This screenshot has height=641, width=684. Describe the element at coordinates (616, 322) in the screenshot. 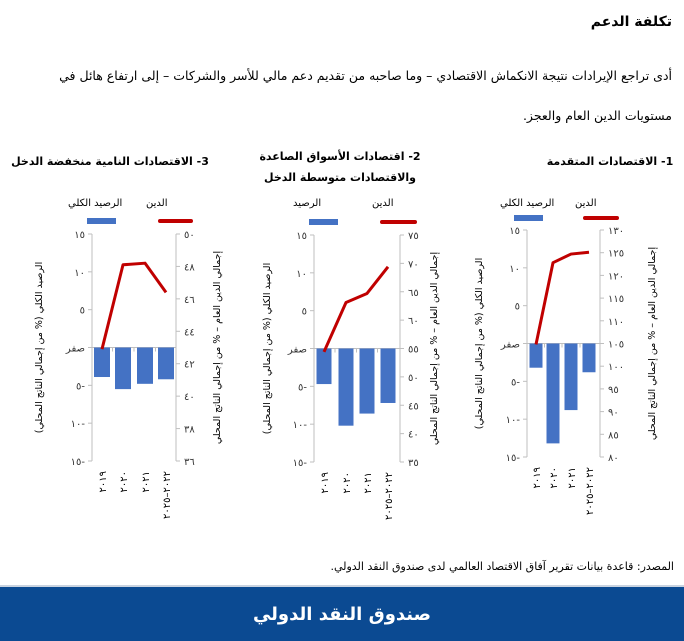

I see `right-tick-label: ١١٠` at that location.